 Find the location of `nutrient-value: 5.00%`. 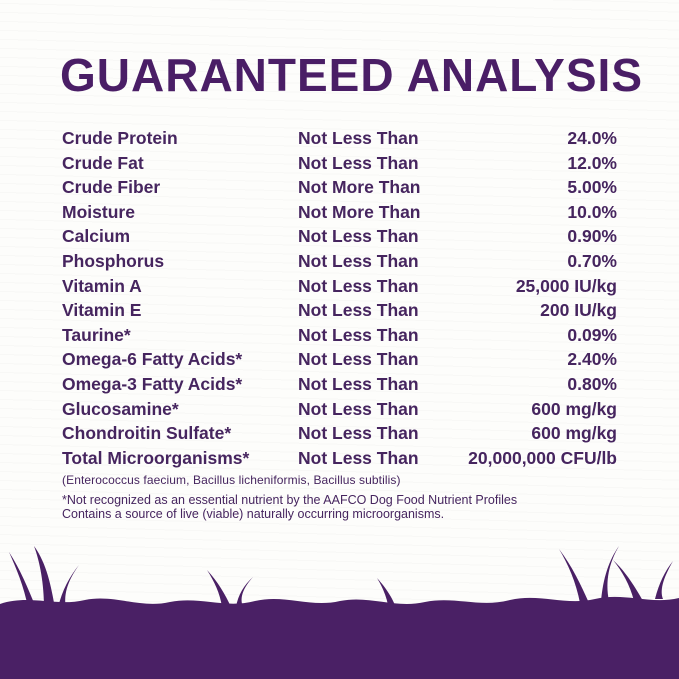

nutrient-value: 5.00% is located at coordinates (592, 187).